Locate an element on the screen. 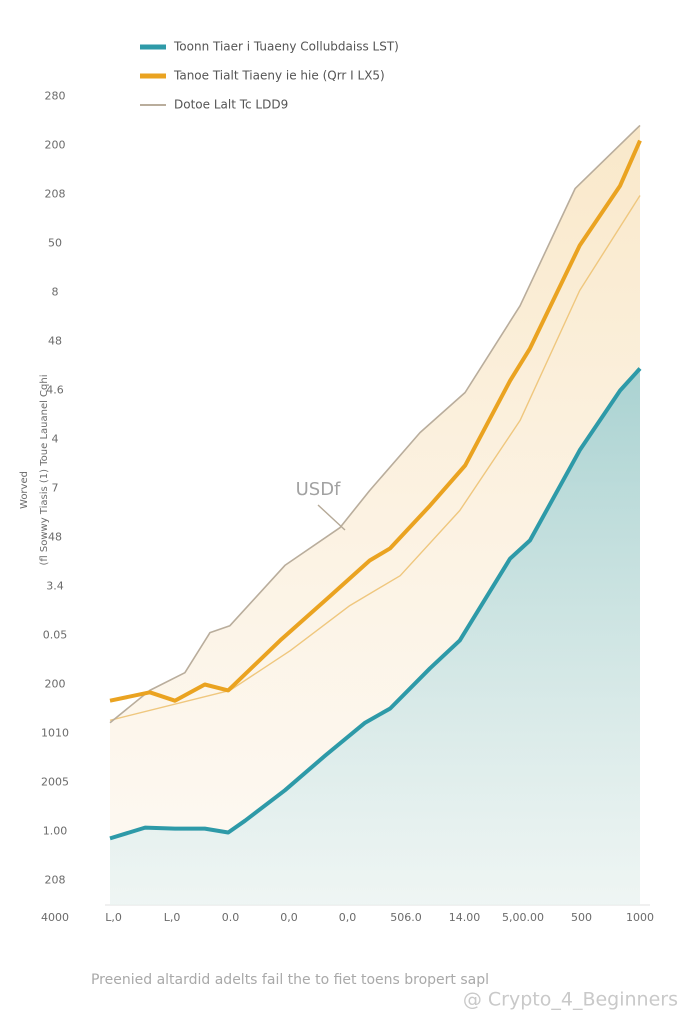  y-tick-label: 50 is located at coordinates (55, 243).